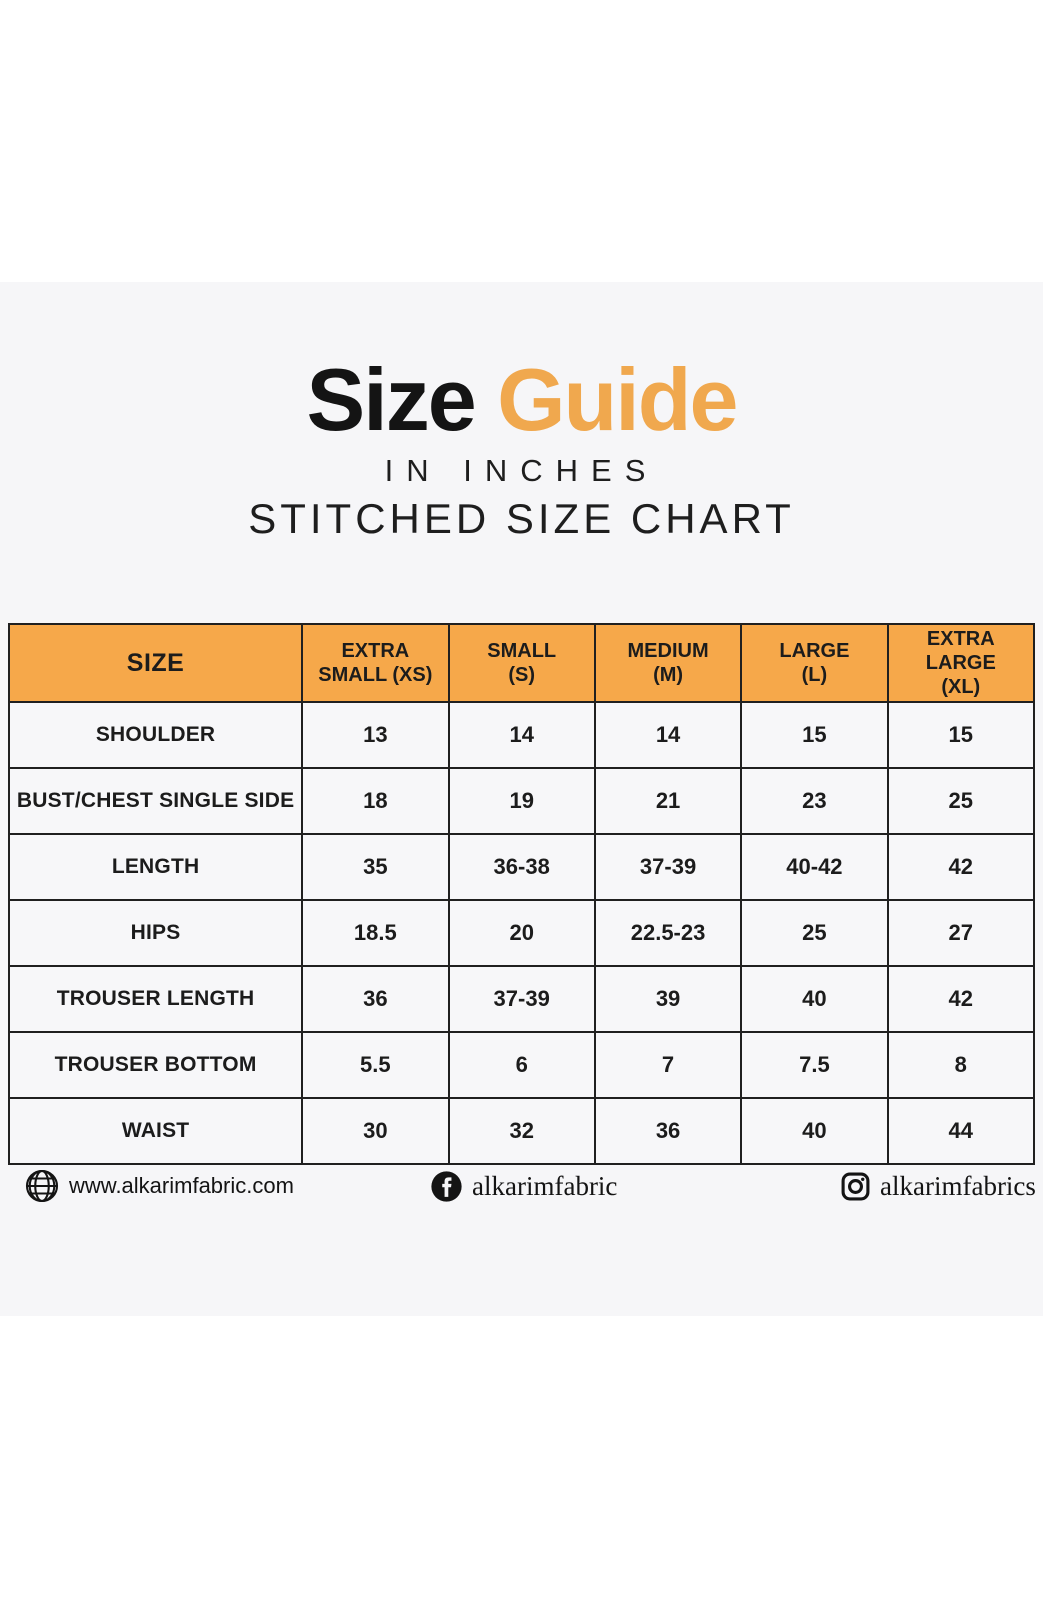  I want to click on page-title: Size Guide, so click(521, 399).